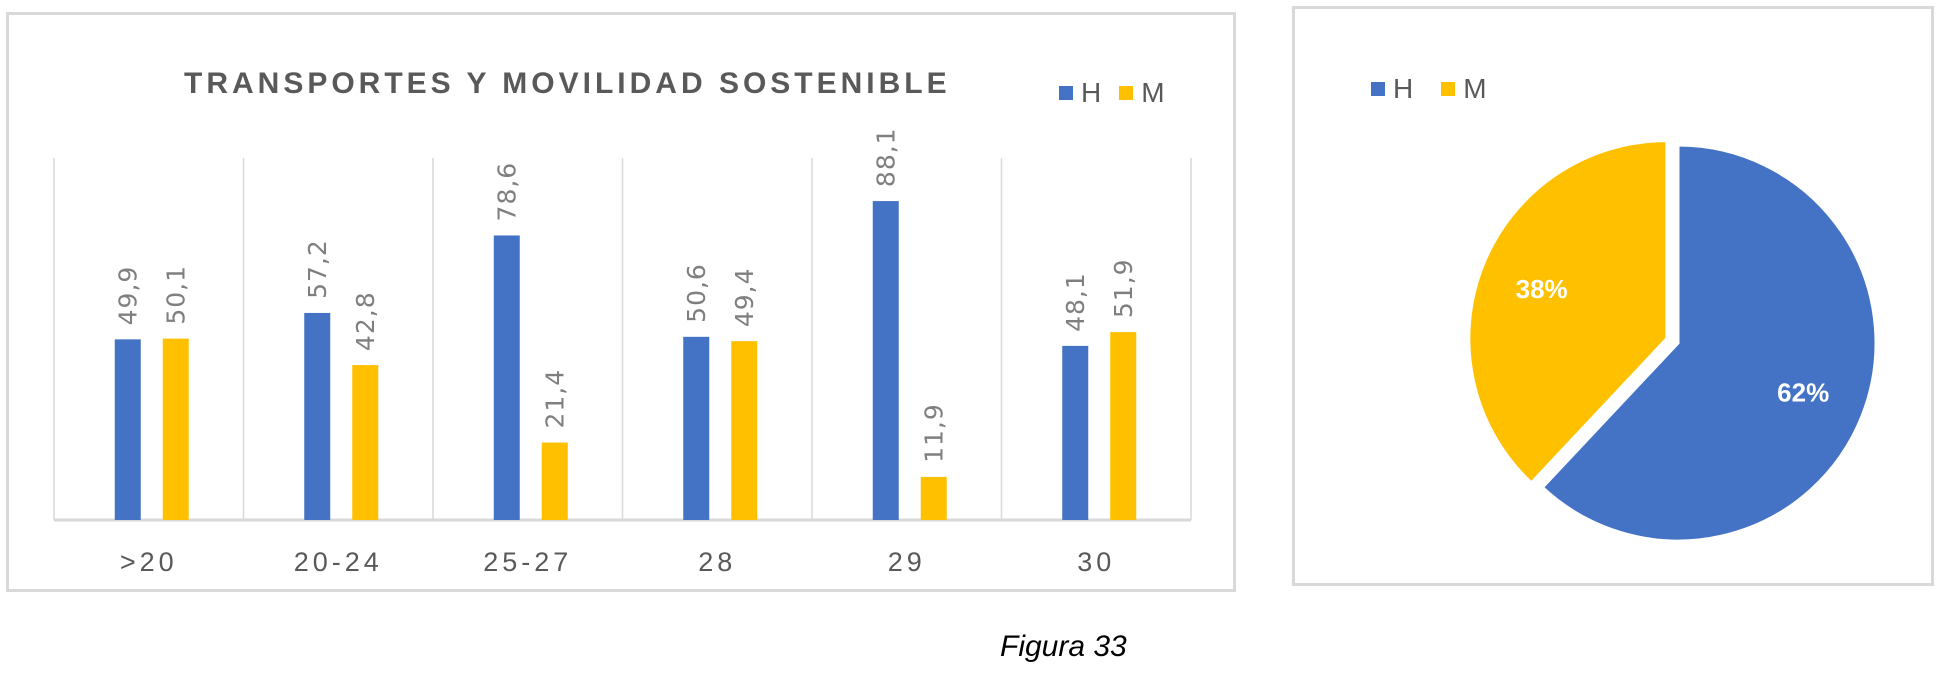  I want to click on bar-legend: H M, so click(1112, 93).